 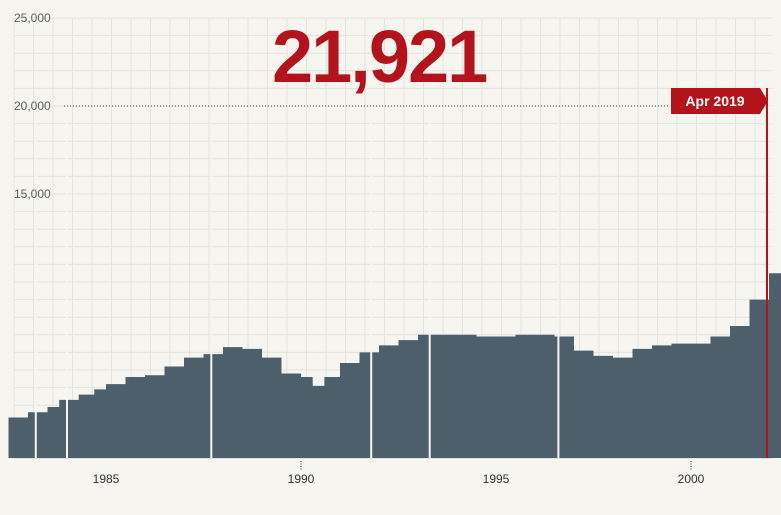 What do you see at coordinates (301, 479) in the screenshot?
I see `x-tick-label: 1990` at bounding box center [301, 479].